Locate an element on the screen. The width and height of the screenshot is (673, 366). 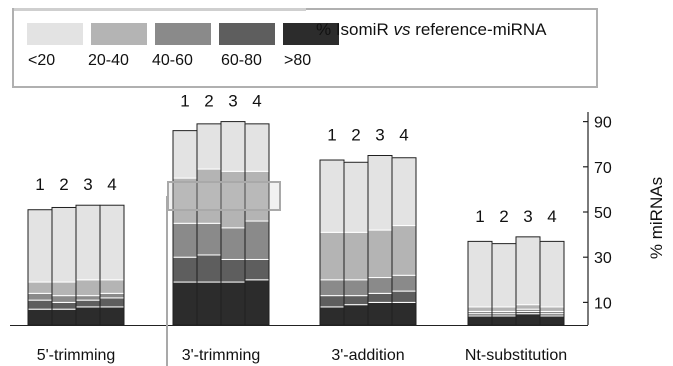
bar-segment-g0-b0-s3 is located at coordinates (40, 287).